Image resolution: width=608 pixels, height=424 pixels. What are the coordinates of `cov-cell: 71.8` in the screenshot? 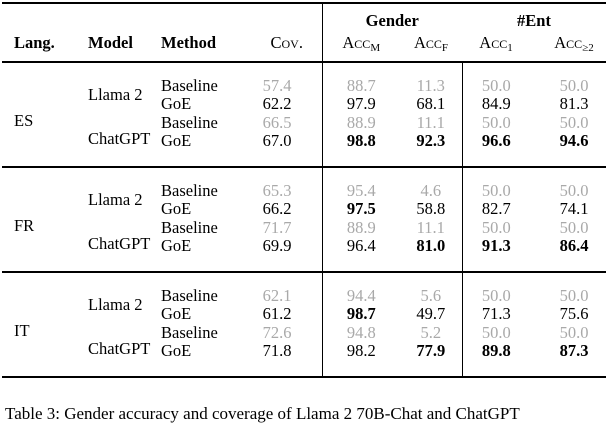 It's located at (277, 350).